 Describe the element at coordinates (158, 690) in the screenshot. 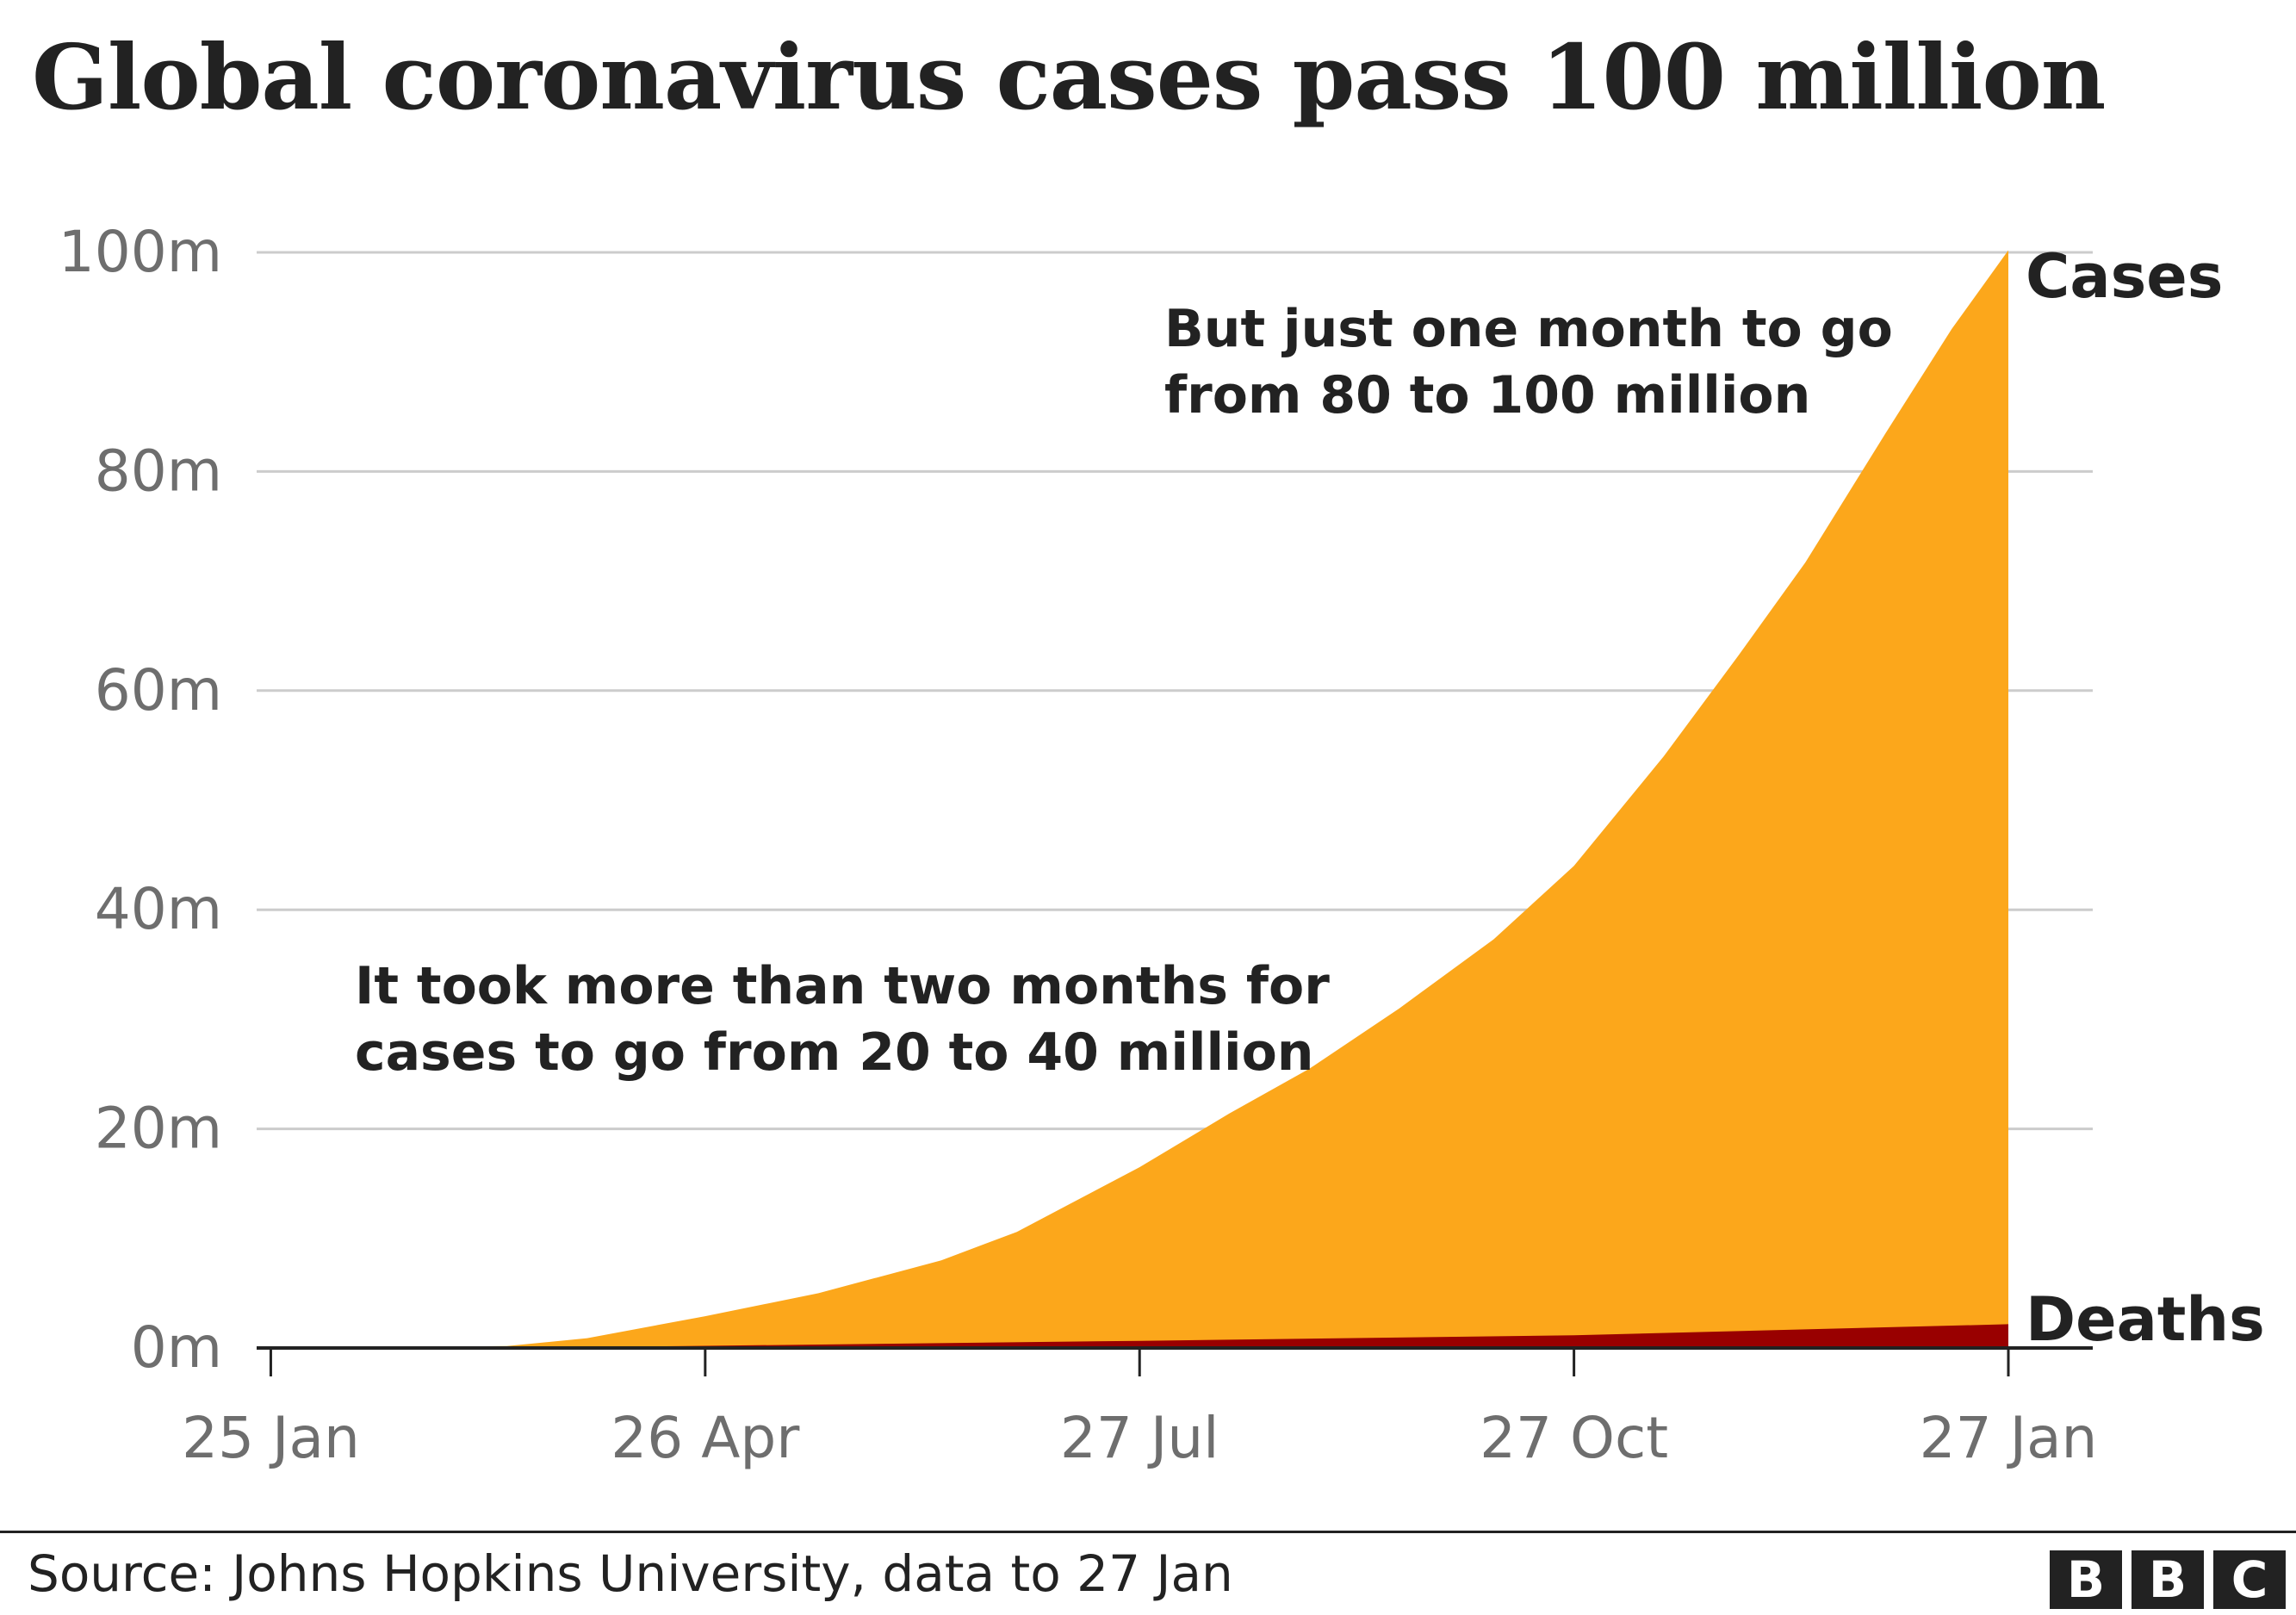

I see `y-tick-label: 60m` at that location.